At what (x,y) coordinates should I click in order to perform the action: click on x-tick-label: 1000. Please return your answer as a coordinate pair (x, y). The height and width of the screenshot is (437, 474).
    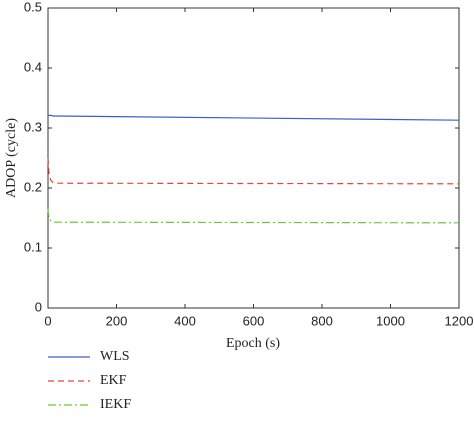
    Looking at the image, I should click on (390, 320).